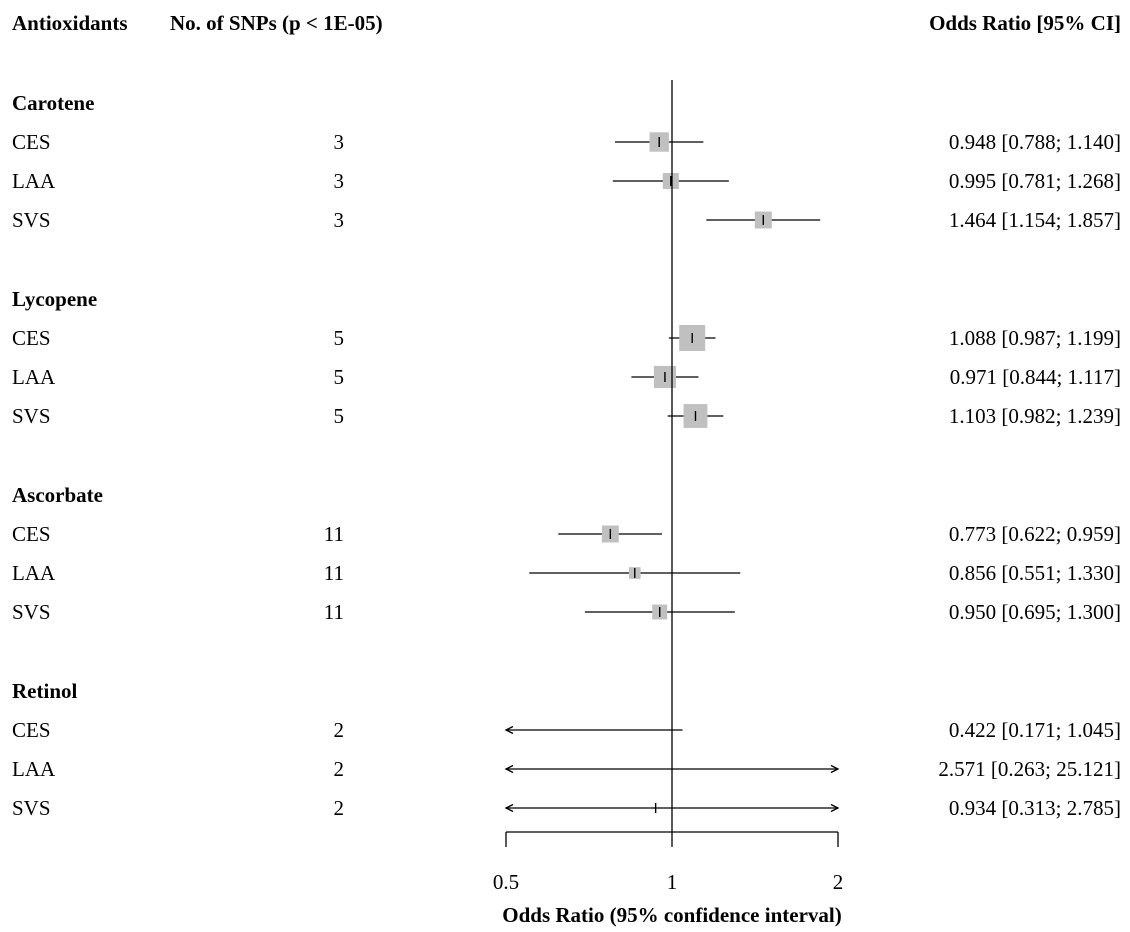 The width and height of the screenshot is (1130, 932). Describe the element at coordinates (44, 691) in the screenshot. I see `group-label-retinol: Retinol` at that location.